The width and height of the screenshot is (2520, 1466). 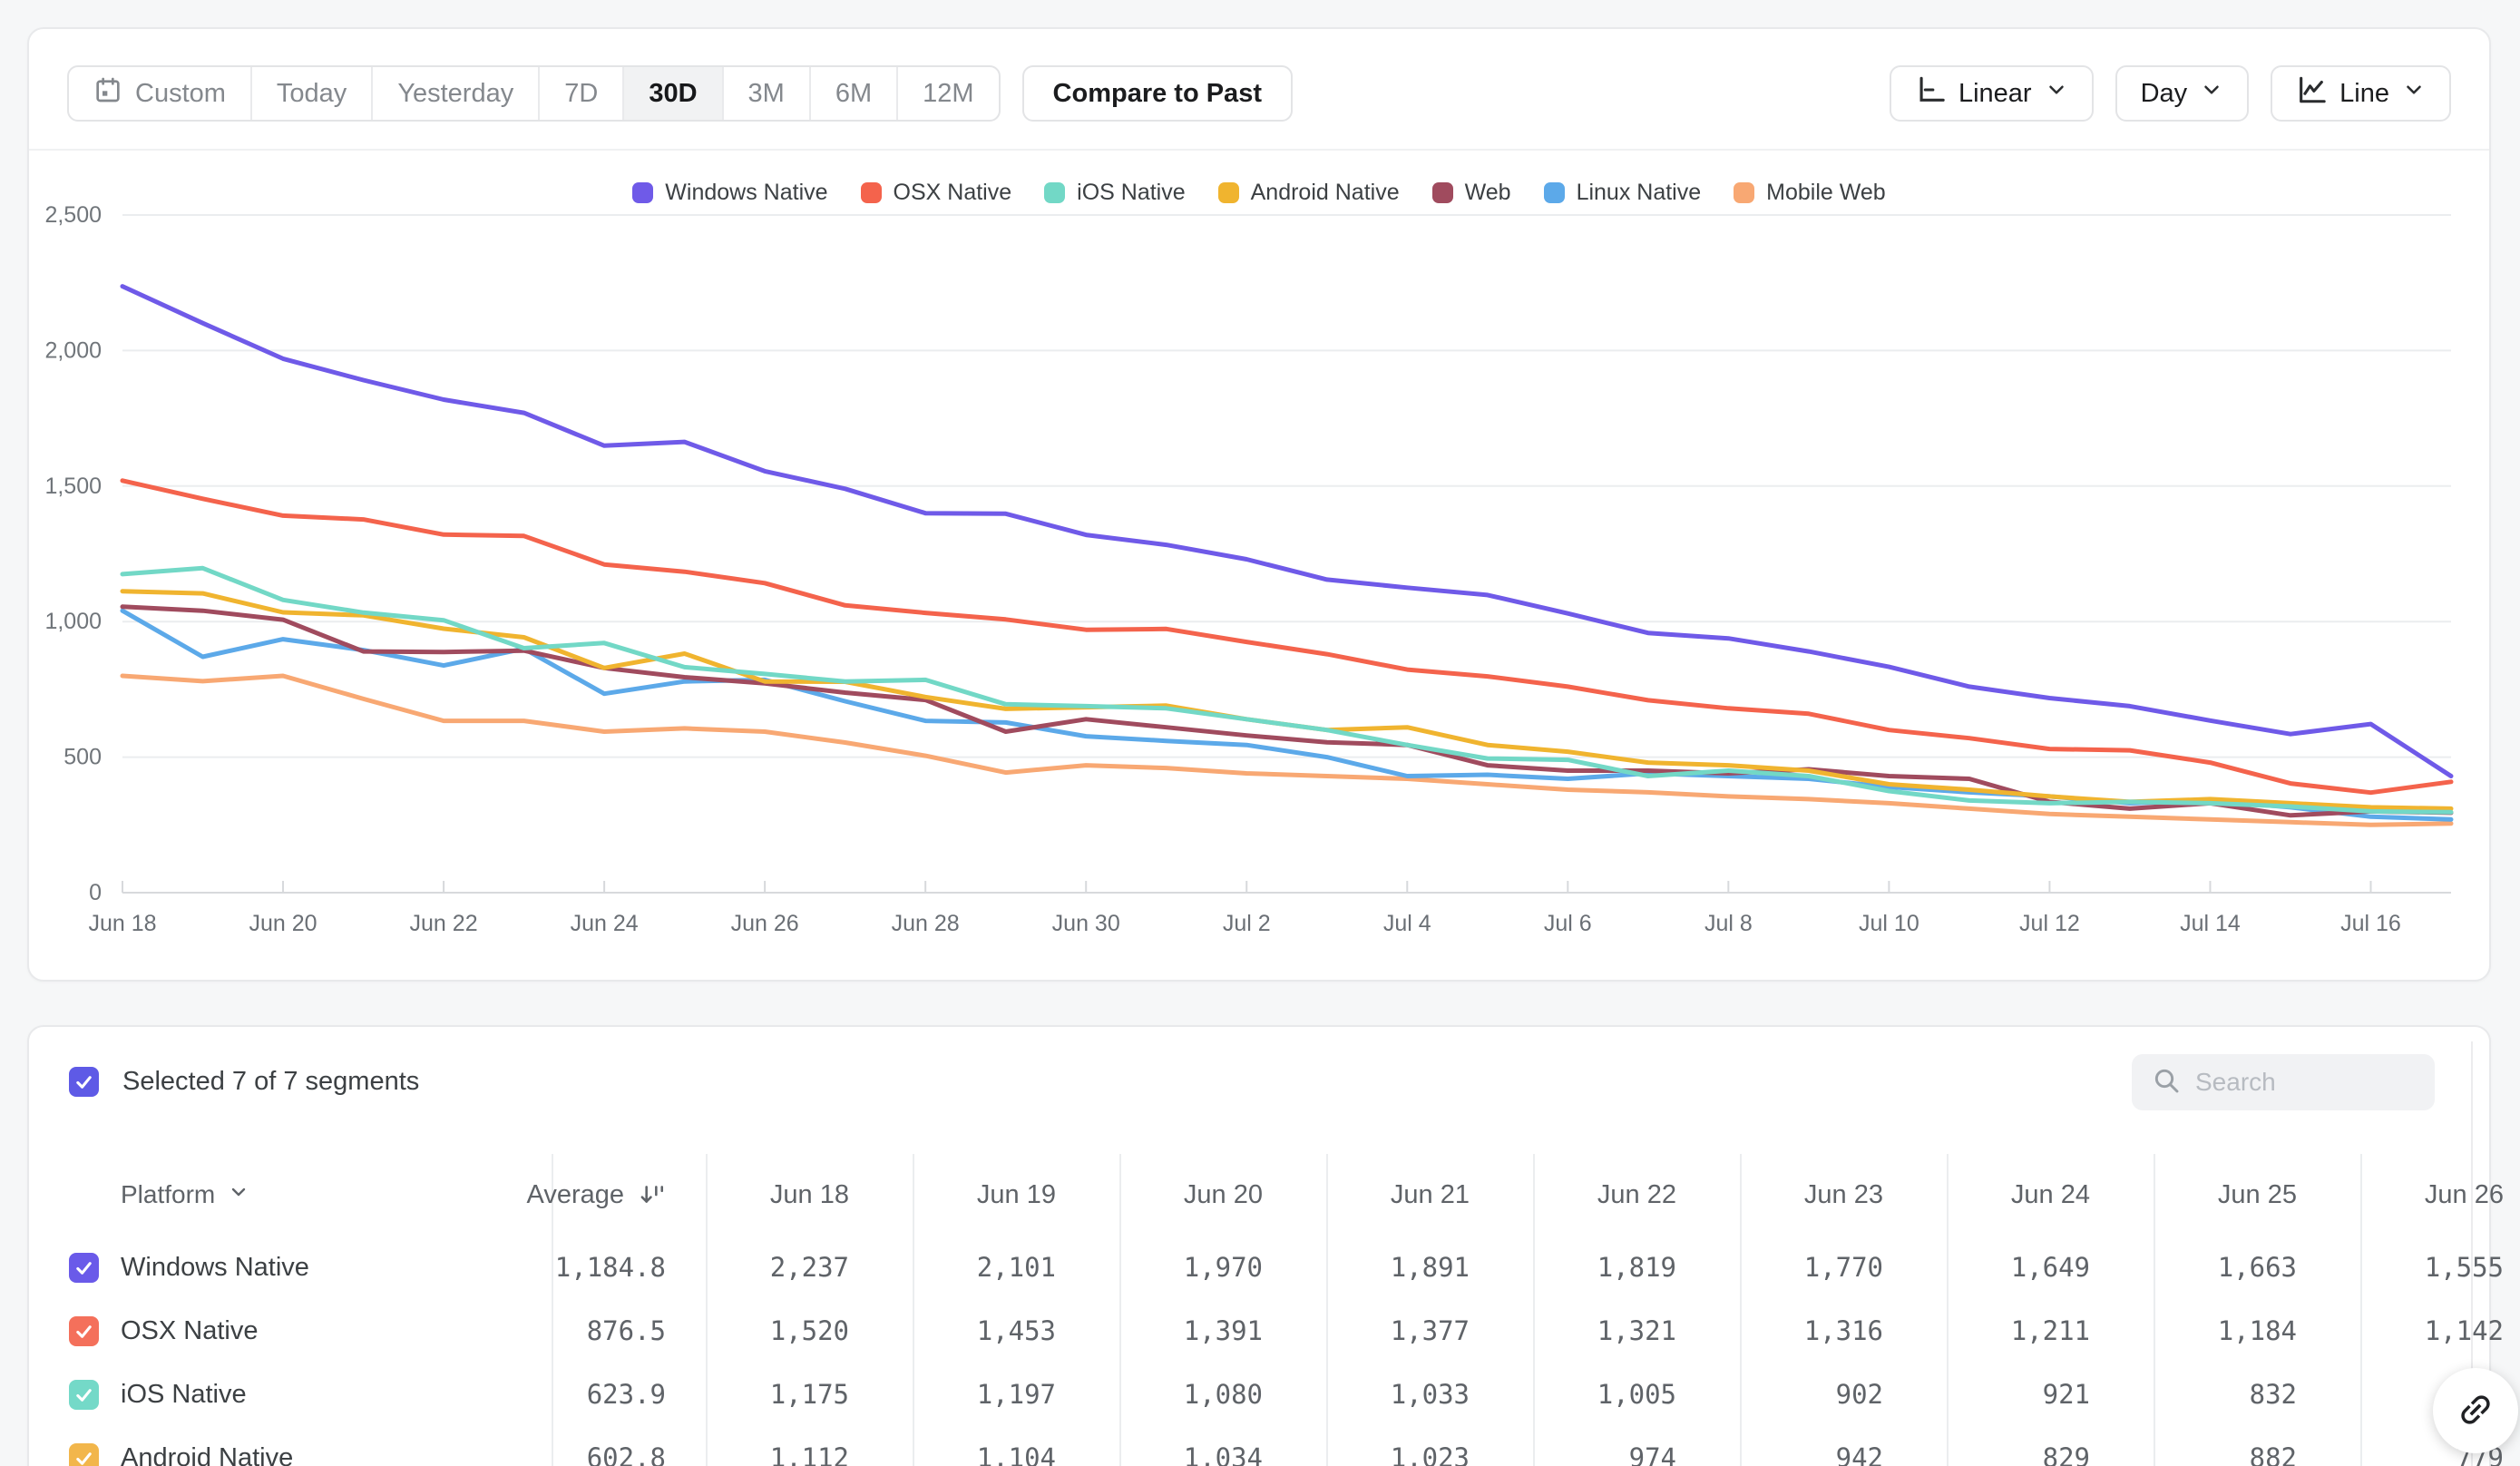 What do you see at coordinates (1017, 1395) in the screenshot?
I see `metric-value: 1,197` at bounding box center [1017, 1395].